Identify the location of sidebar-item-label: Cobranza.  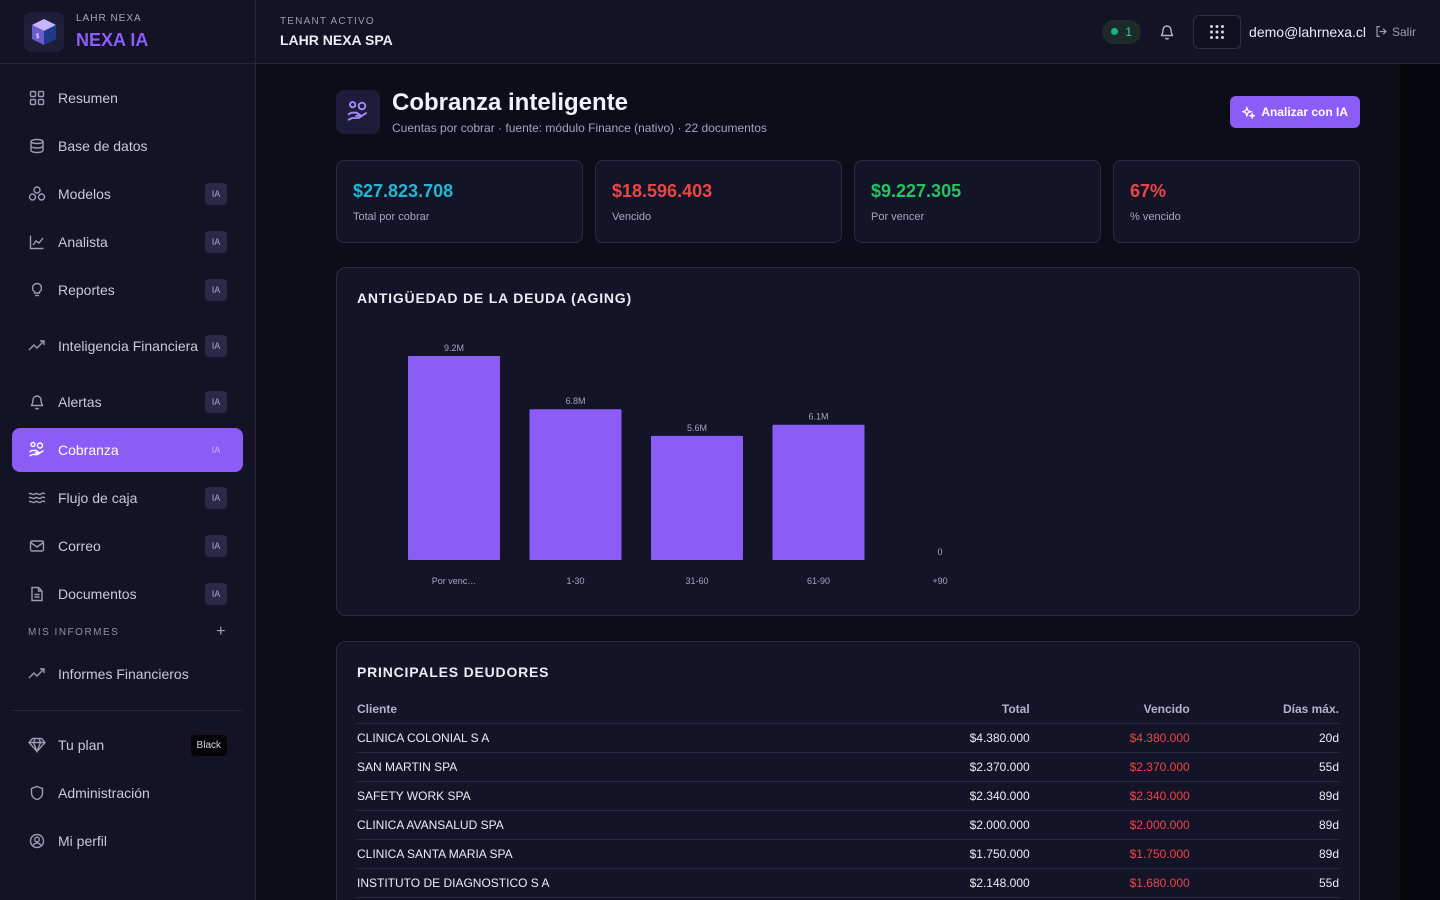
(88, 450).